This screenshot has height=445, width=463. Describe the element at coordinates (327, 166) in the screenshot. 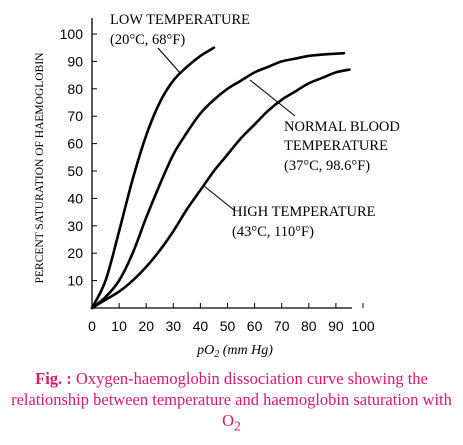

I see `normal-temperature-sub-label: (37°C, 98.6°F)` at that location.